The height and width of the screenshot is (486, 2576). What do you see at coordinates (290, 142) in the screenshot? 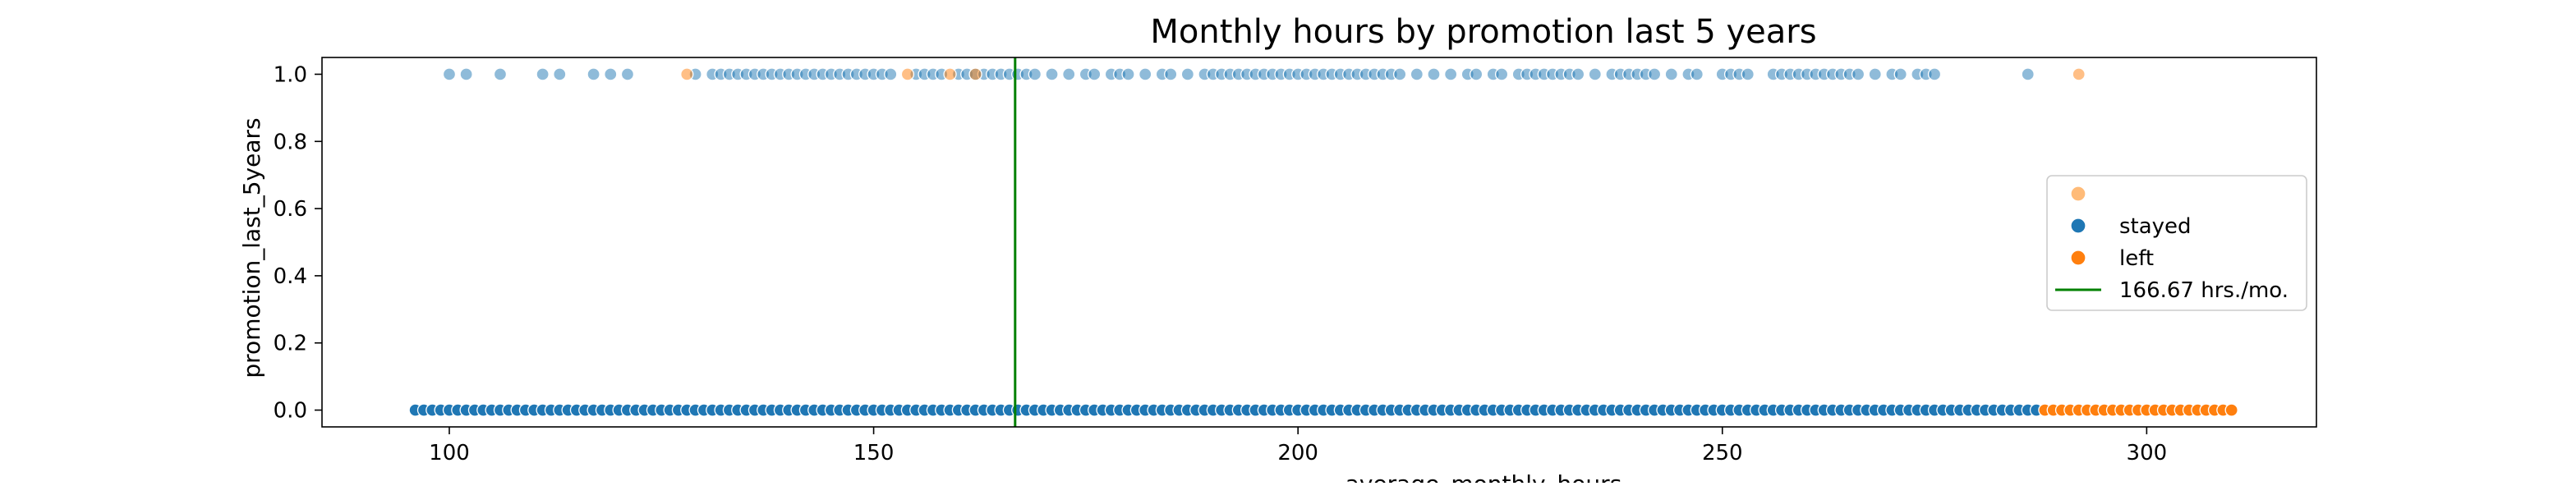
I see `y-tick-label: 0.8` at bounding box center [290, 142].